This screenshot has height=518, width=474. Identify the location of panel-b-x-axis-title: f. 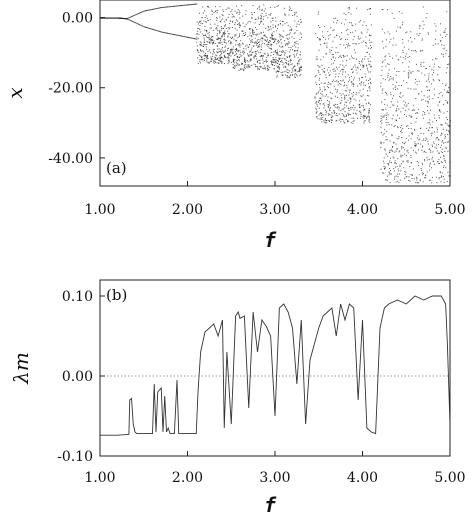
(270, 505).